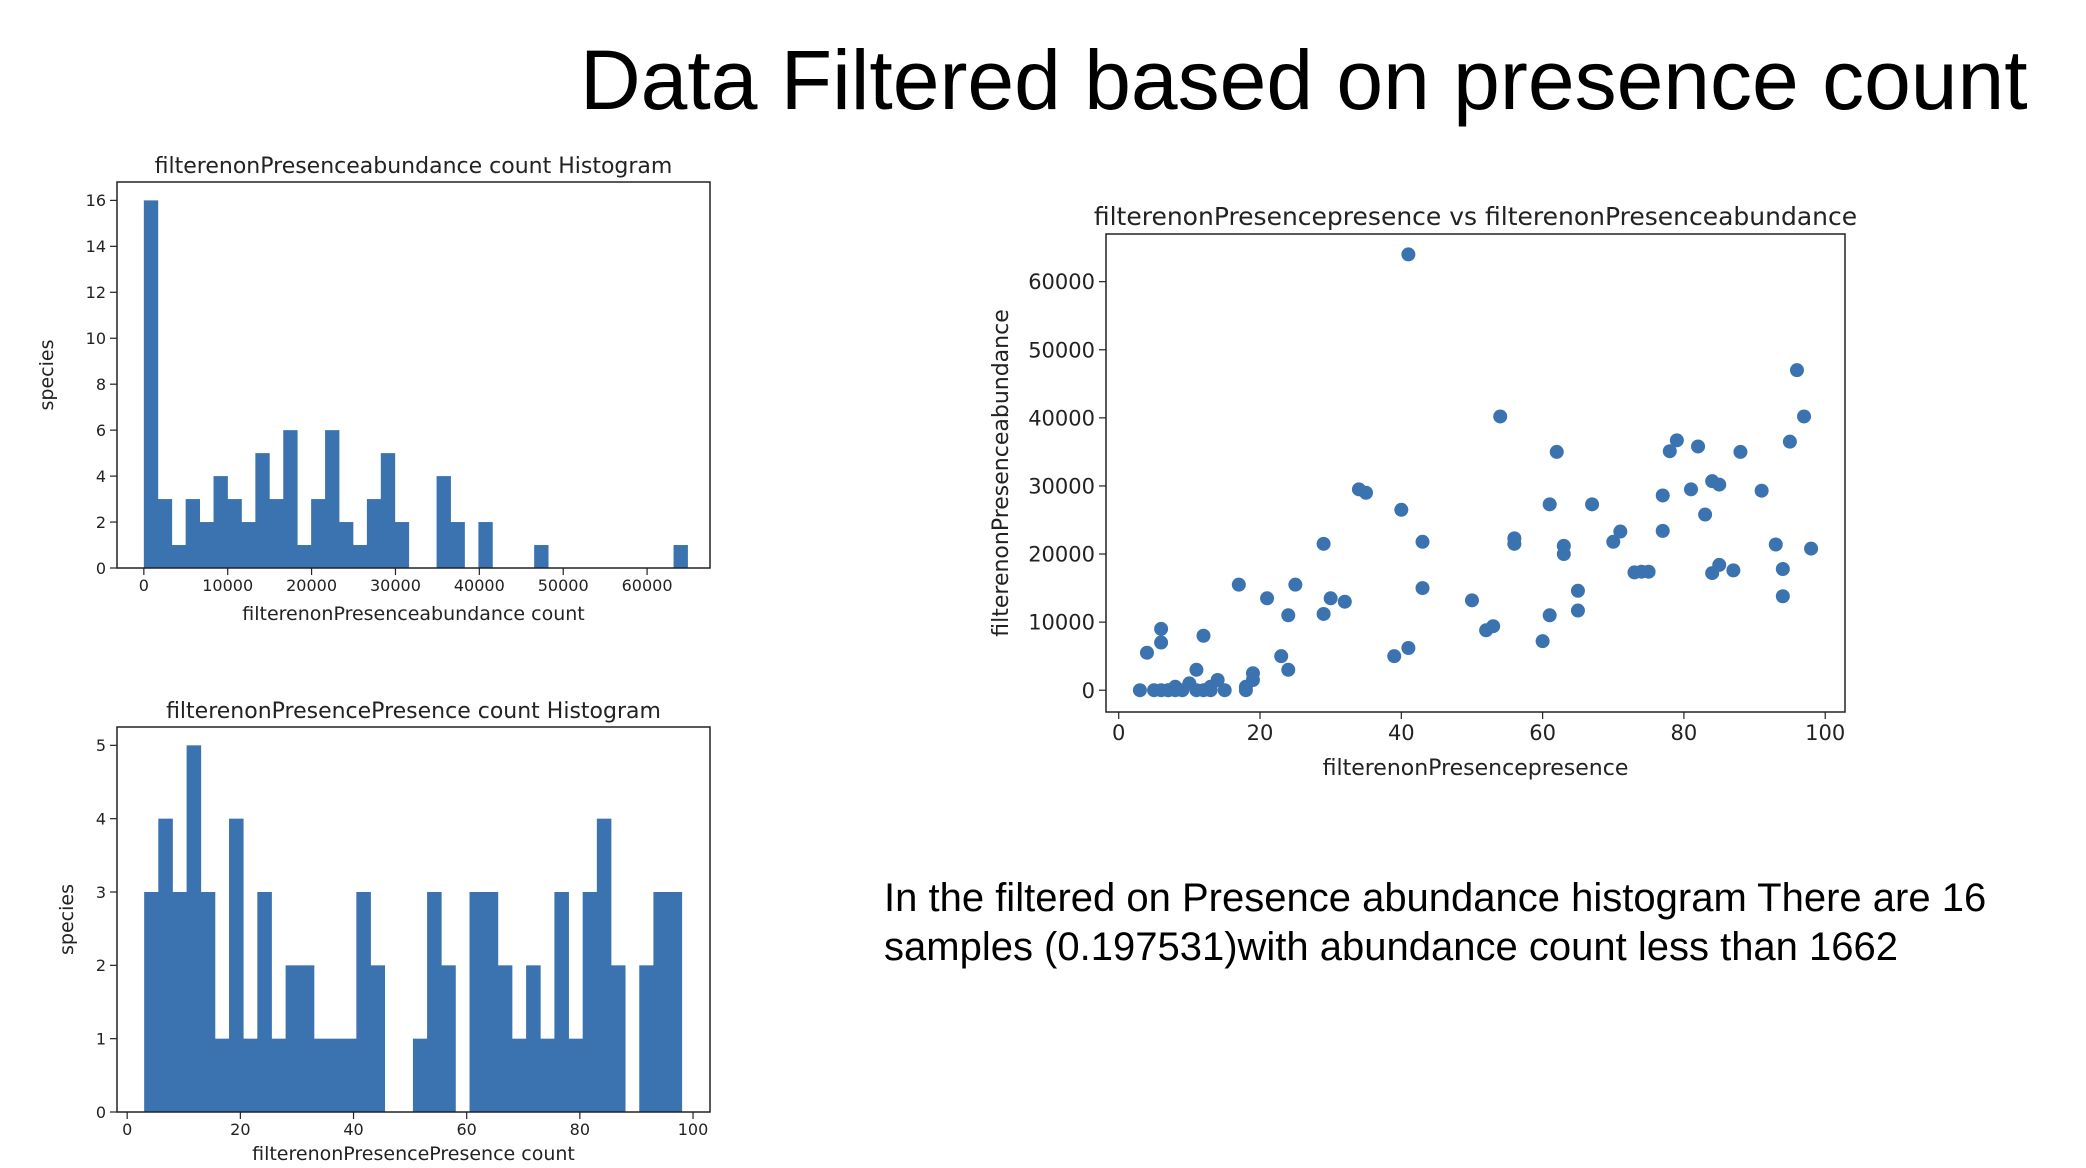  What do you see at coordinates (127, 1129) in the screenshot?
I see `x-tick-label: 0` at bounding box center [127, 1129].